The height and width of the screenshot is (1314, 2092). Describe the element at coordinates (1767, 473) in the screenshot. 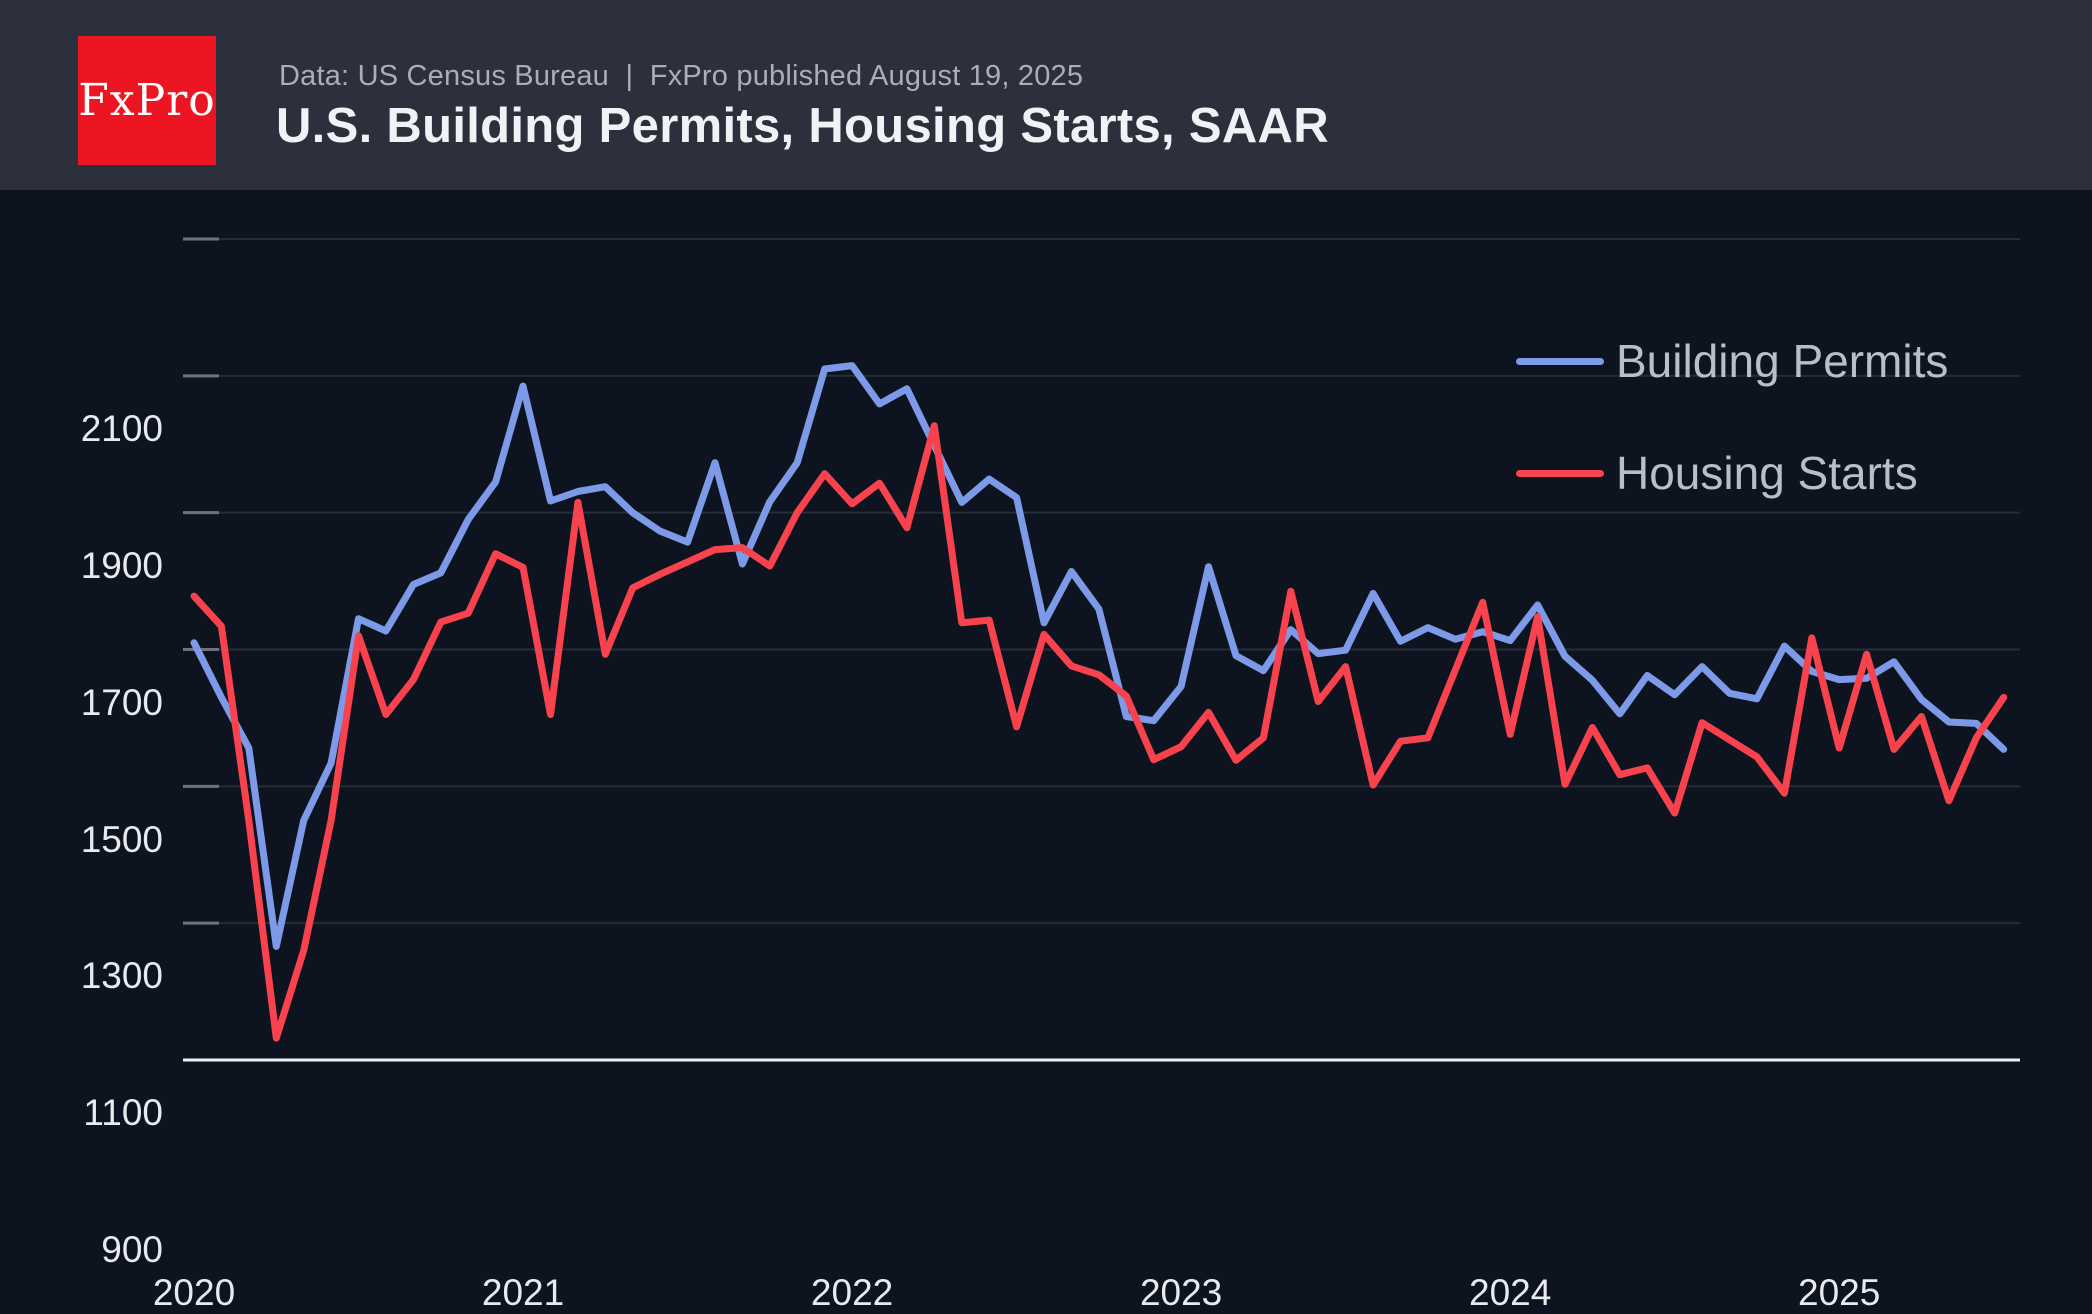

I see `legend-label: Housing Starts` at that location.